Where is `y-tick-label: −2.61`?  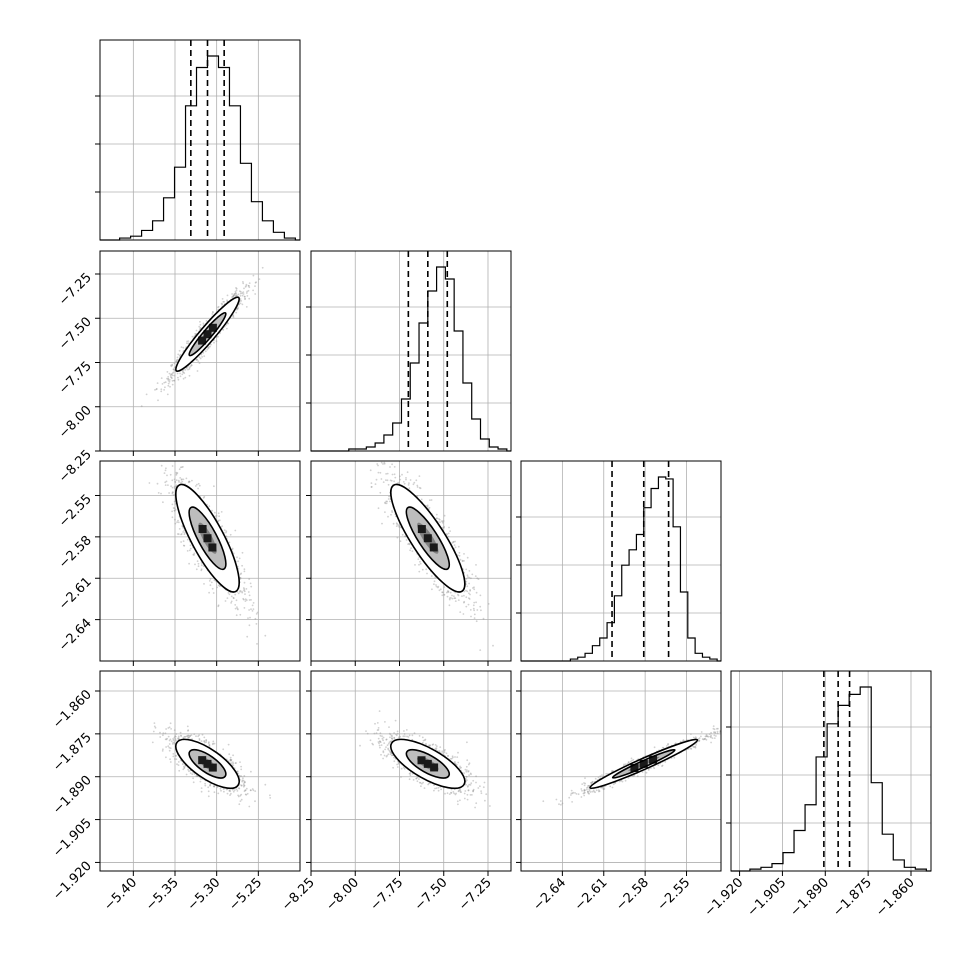 y-tick-label: −2.61 is located at coordinates (75, 593).